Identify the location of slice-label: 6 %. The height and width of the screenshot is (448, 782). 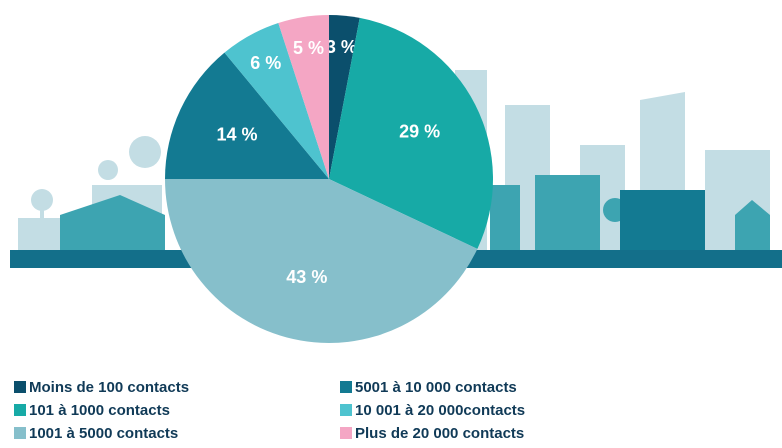
(265, 63).